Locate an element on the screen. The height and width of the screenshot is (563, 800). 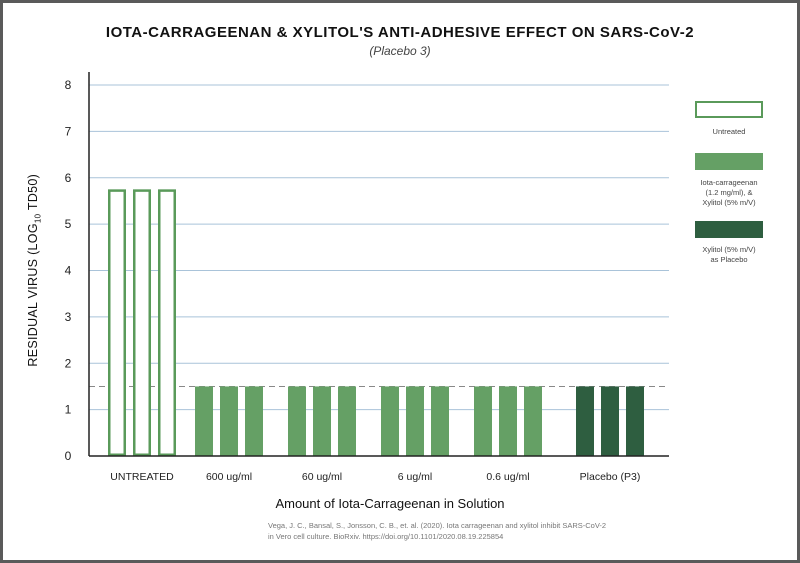
x-tick-label: 6 ug/ml is located at coordinates (415, 477).